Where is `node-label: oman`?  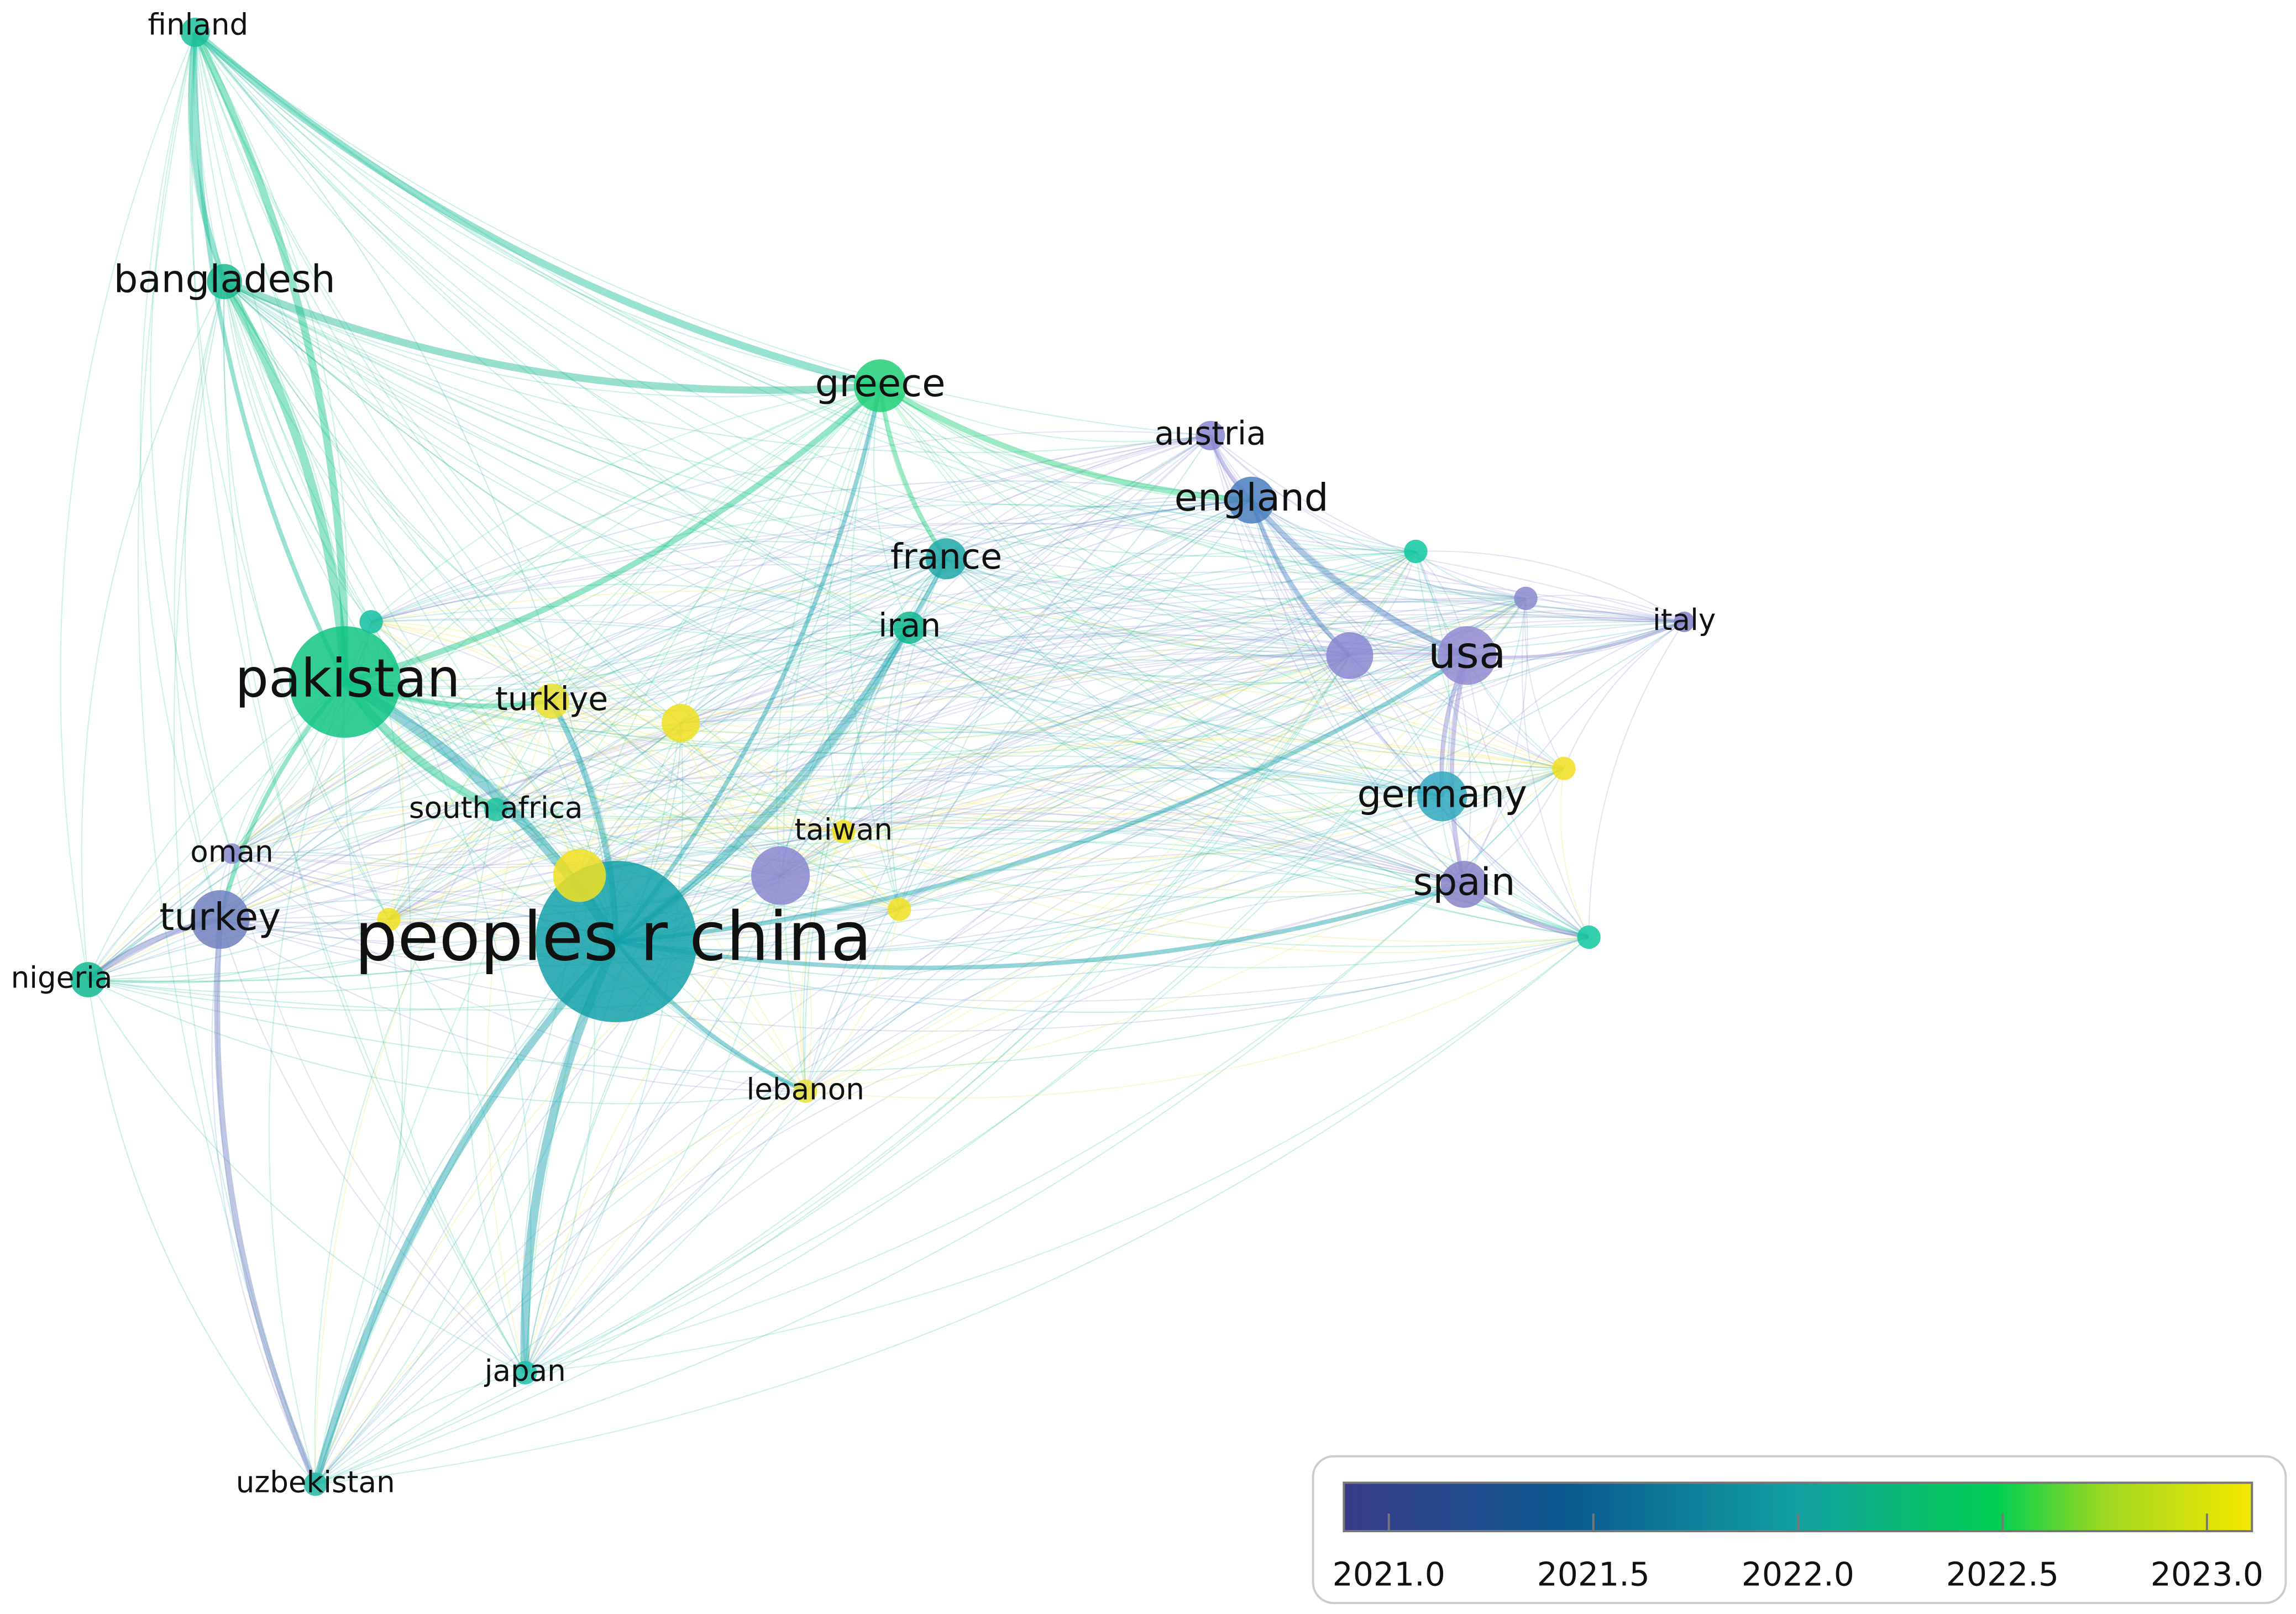
node-label: oman is located at coordinates (231, 851).